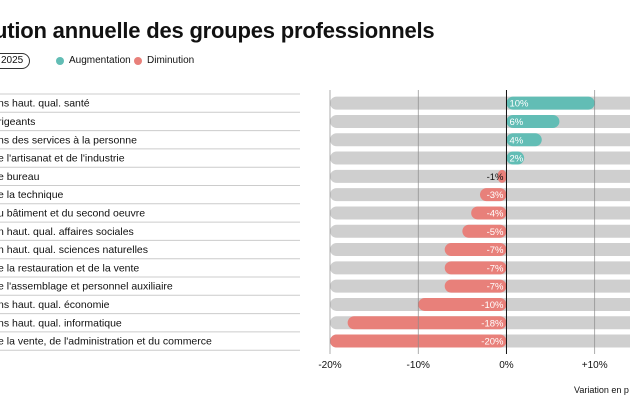  Describe the element at coordinates (62, 159) in the screenshot. I see `category-label: e l'artisanat et de l'industrie` at that location.